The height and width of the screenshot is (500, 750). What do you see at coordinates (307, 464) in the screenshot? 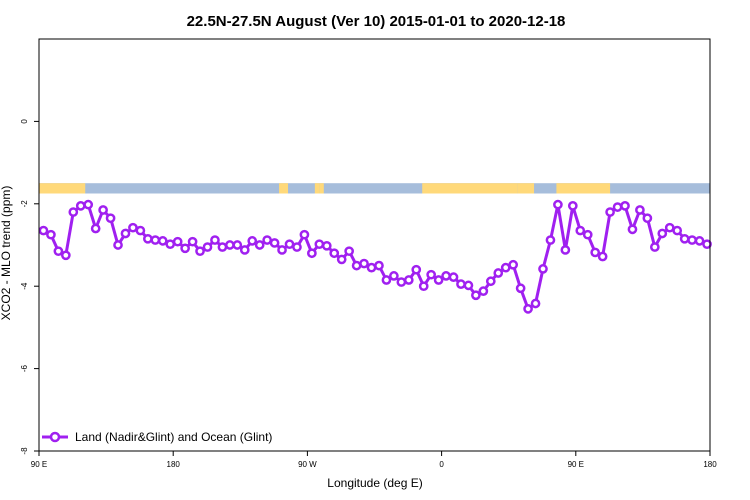
I see `x-tick-label: 90 W` at bounding box center [307, 464].